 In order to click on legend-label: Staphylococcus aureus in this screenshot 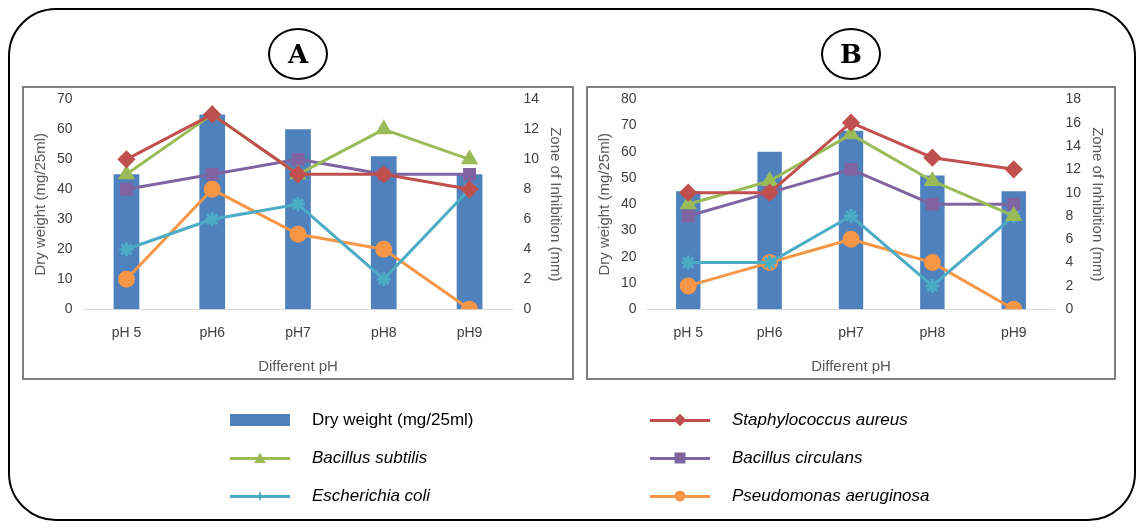, I will do `click(820, 420)`.